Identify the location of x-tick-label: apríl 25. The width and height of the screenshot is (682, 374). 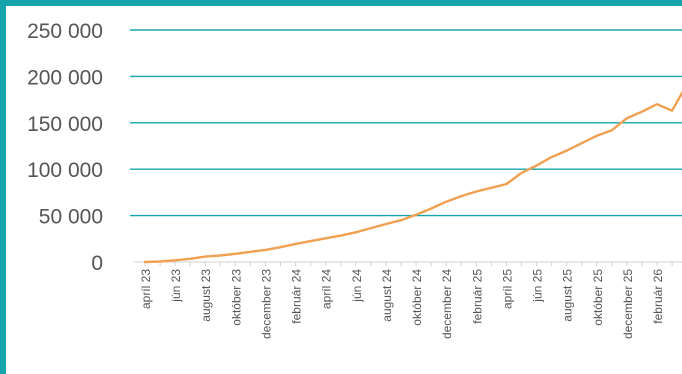
(507, 289).